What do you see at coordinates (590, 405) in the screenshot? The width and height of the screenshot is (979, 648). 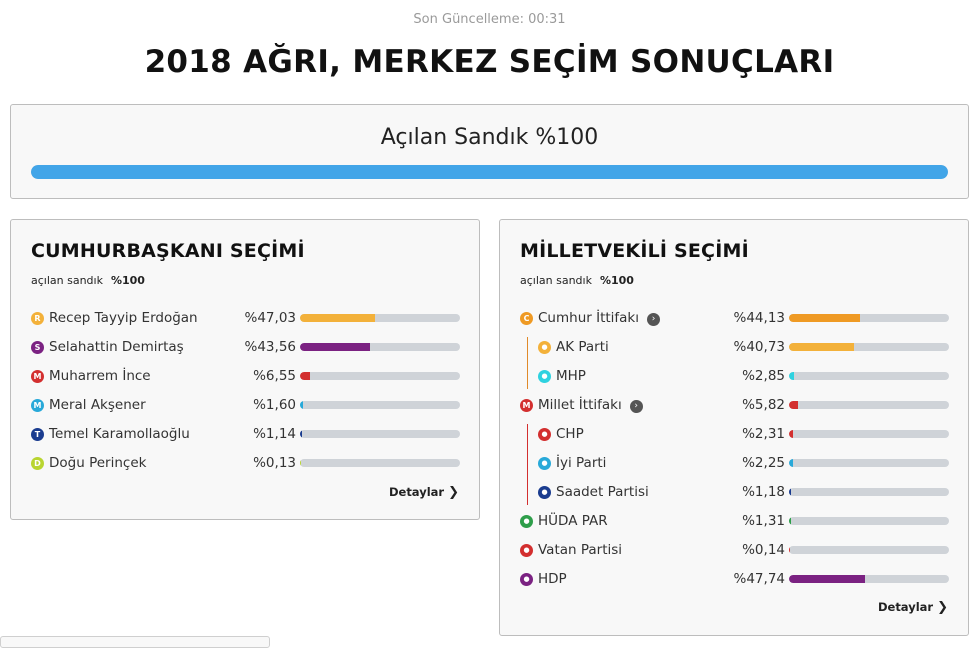 I see `party-name: Millet İttifakı ›` at bounding box center [590, 405].